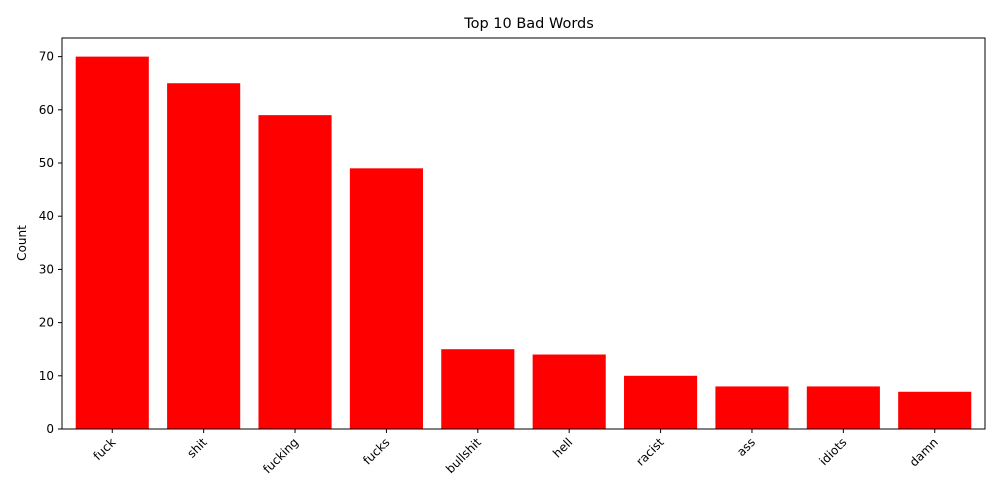 This screenshot has height=500, width=1000. Describe the element at coordinates (386, 298) in the screenshot. I see `bar-fucks` at that location.